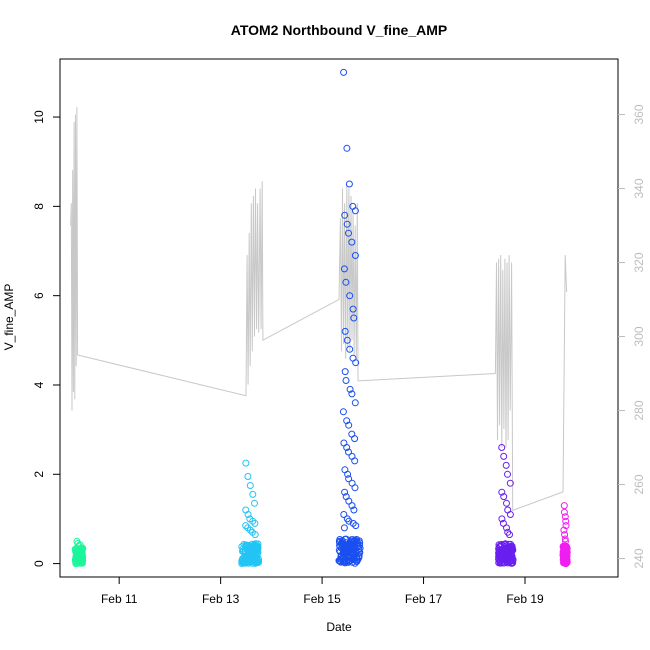 Image resolution: width=650 pixels, height=650 pixels. I want to click on y2-tick-label: 240, so click(639, 558).